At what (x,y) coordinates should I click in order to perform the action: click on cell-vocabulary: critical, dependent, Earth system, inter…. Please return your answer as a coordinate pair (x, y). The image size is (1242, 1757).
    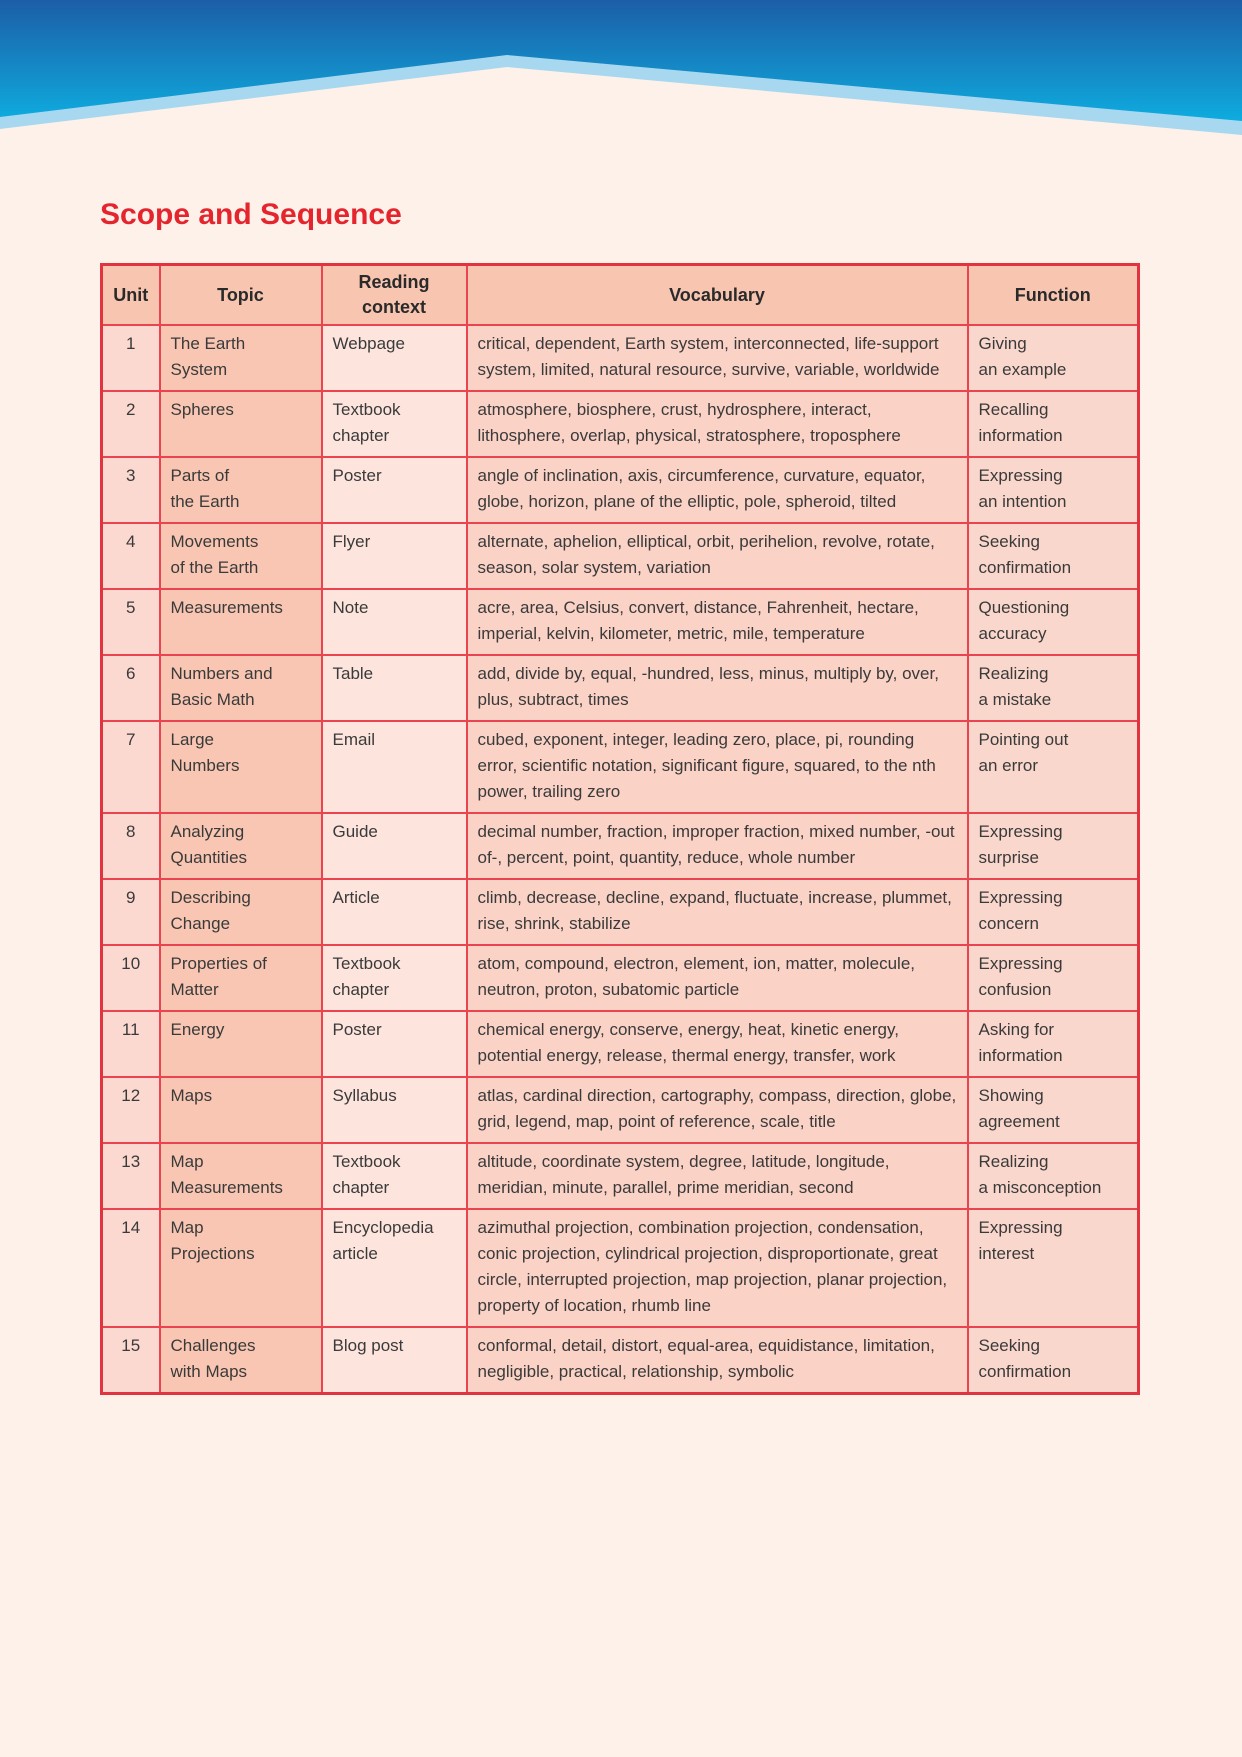
    Looking at the image, I should click on (717, 358).